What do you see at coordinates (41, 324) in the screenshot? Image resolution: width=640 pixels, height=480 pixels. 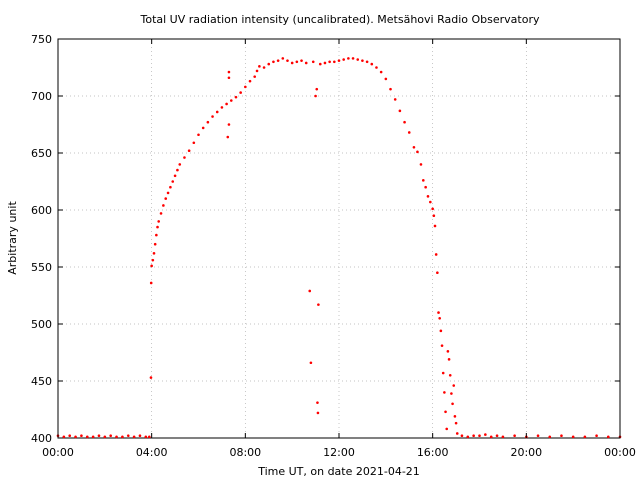 I see `y-tick-label: 500` at bounding box center [41, 324].